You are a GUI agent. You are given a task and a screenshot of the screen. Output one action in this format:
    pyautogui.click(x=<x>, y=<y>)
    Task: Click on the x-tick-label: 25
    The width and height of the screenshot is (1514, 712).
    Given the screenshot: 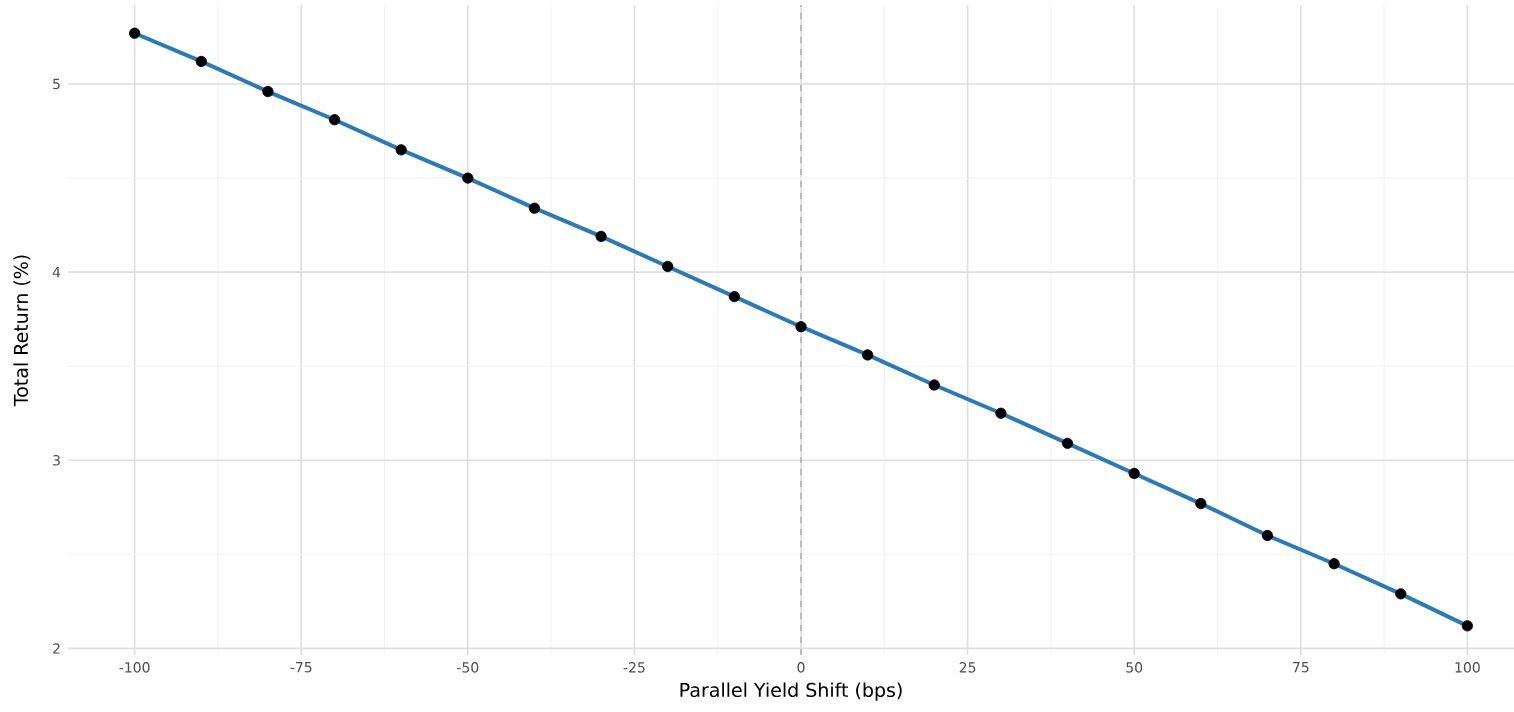 What is the action you would take?
    pyautogui.click(x=967, y=667)
    